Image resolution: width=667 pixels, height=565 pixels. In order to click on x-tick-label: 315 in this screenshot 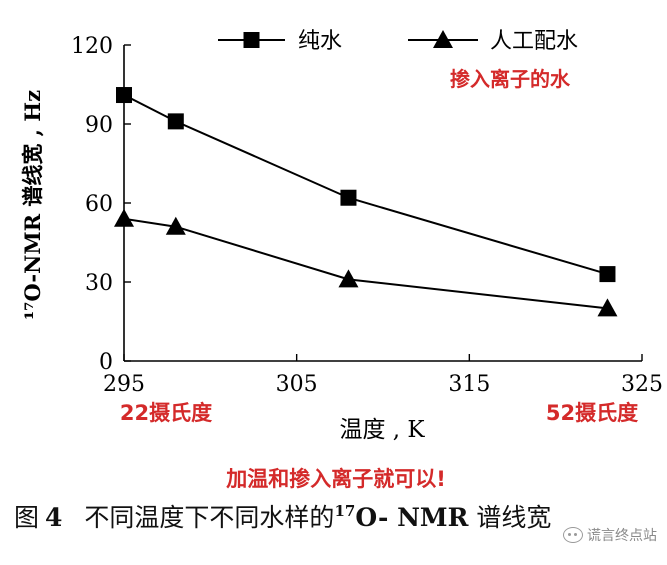, I will do `click(469, 384)`.